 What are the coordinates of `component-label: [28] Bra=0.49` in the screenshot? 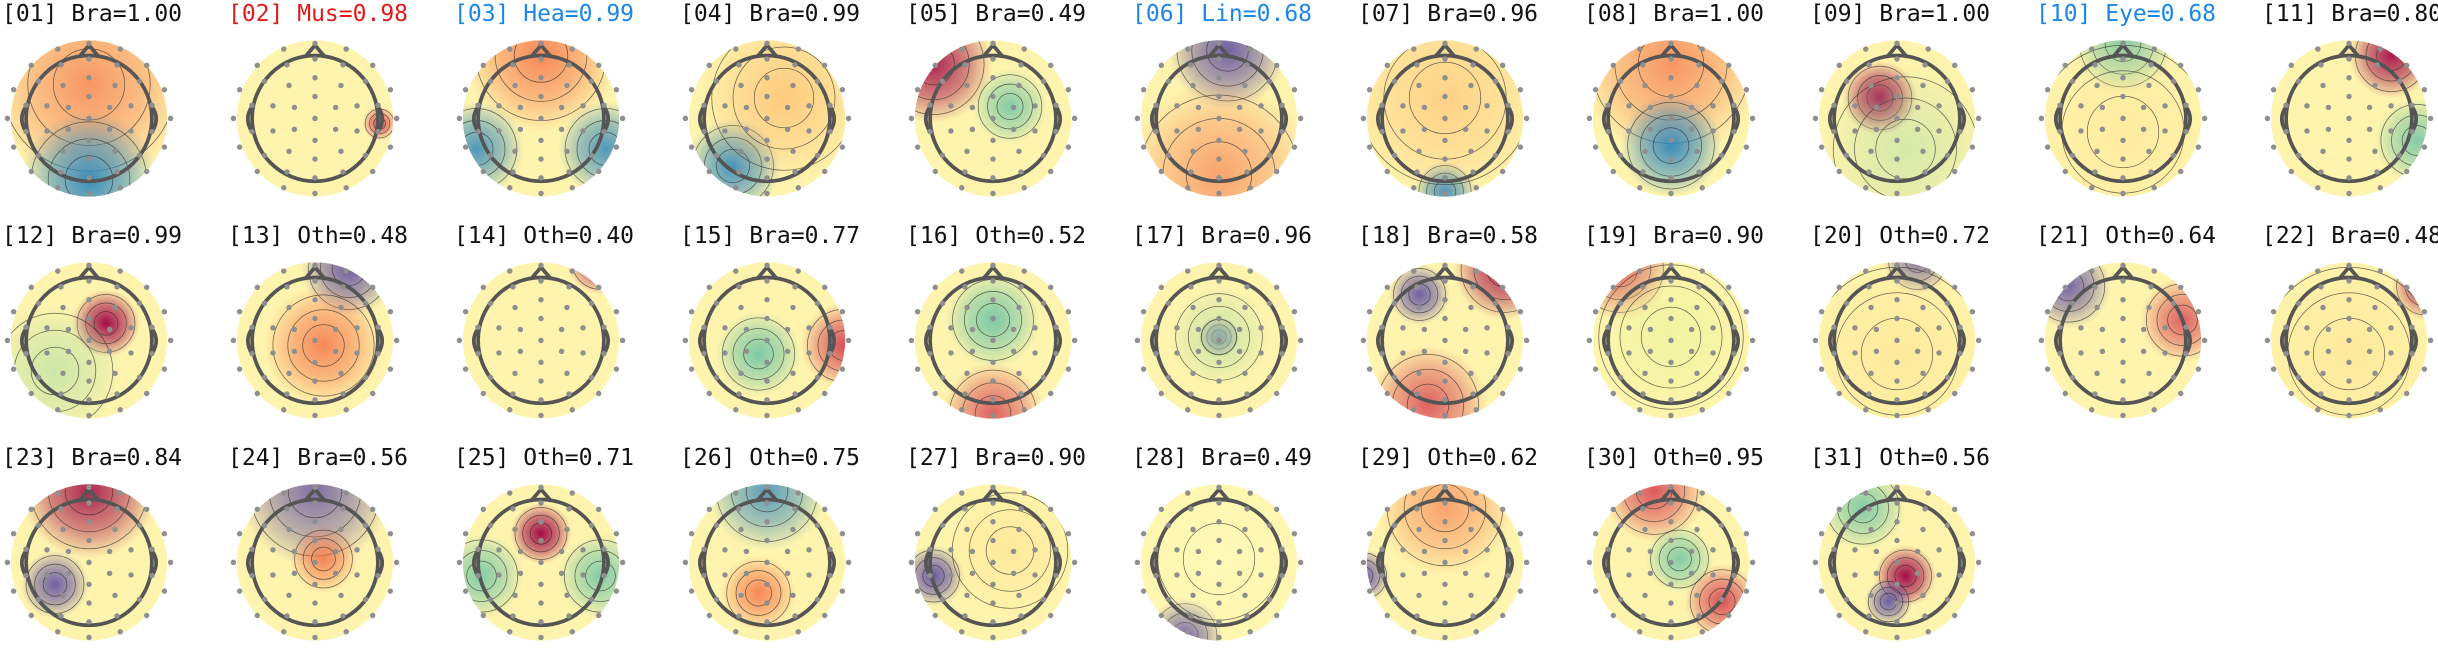 It's located at (1222, 458).